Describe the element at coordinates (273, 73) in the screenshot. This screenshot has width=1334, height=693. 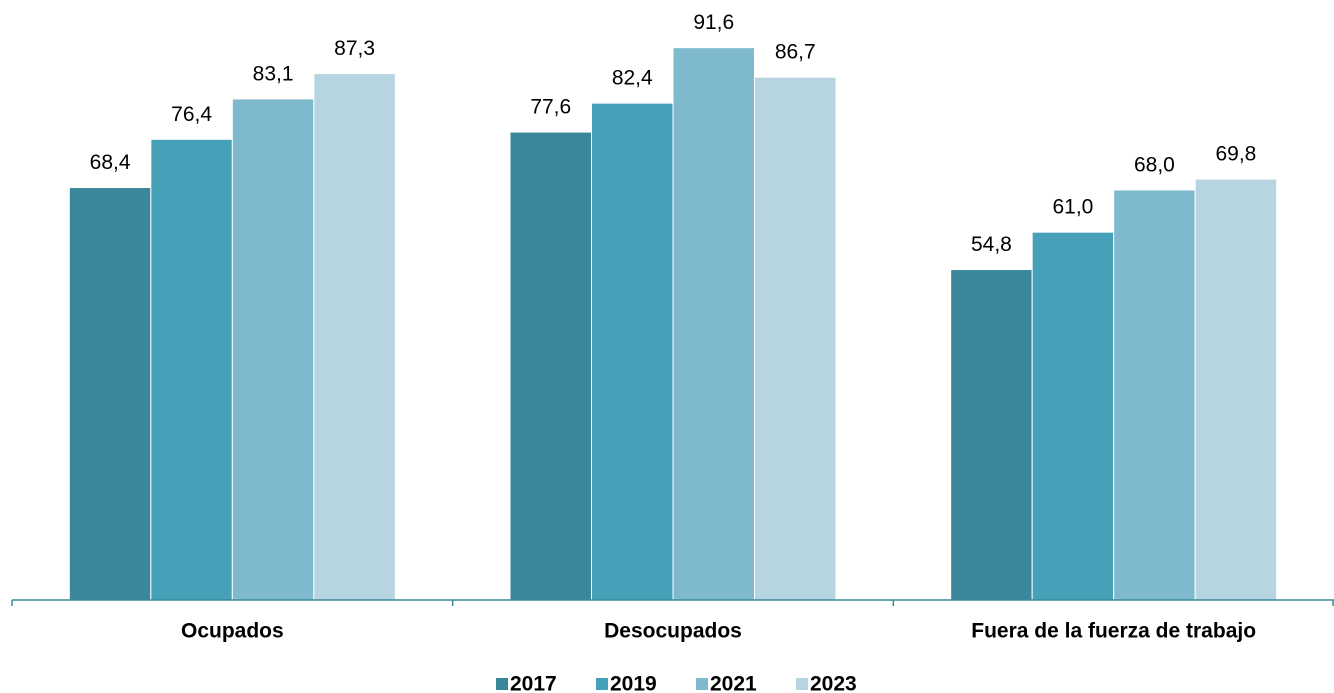
I see `value-label: 83,1` at that location.